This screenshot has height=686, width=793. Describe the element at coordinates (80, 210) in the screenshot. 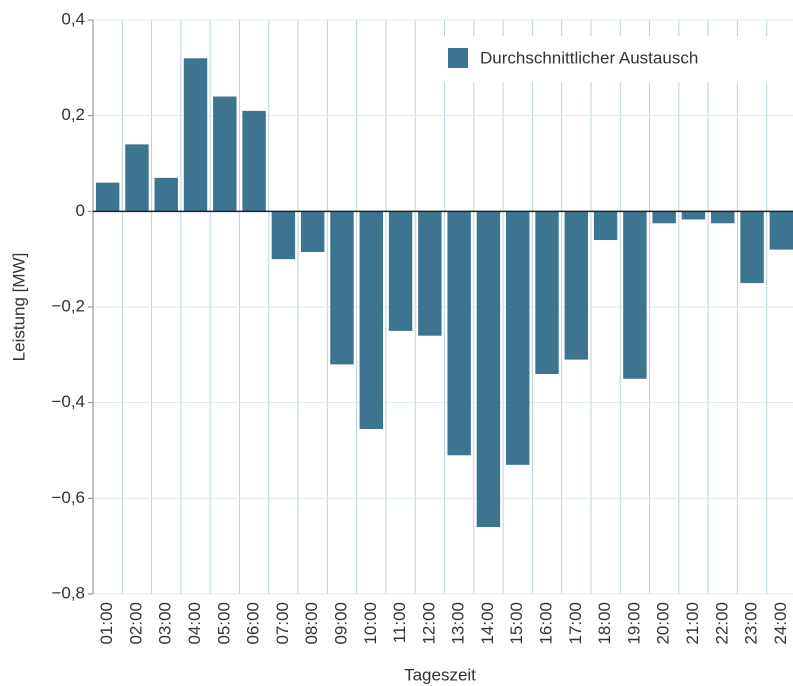

I see `y-tick-label: 0` at that location.